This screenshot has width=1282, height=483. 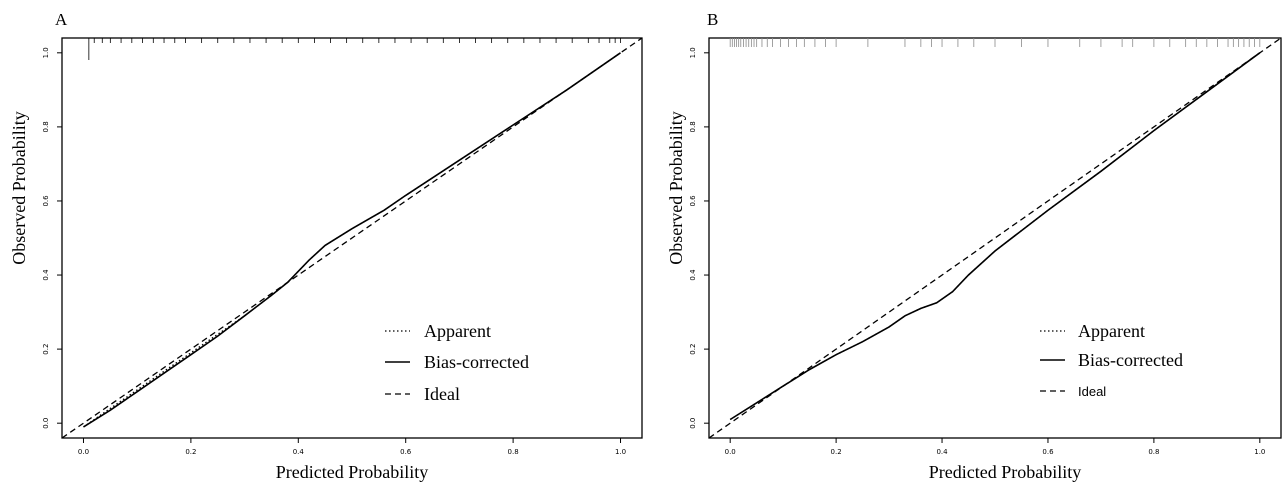 I want to click on legend-a: Apparent Bias-corrected Ideal, so click(x=457, y=362).